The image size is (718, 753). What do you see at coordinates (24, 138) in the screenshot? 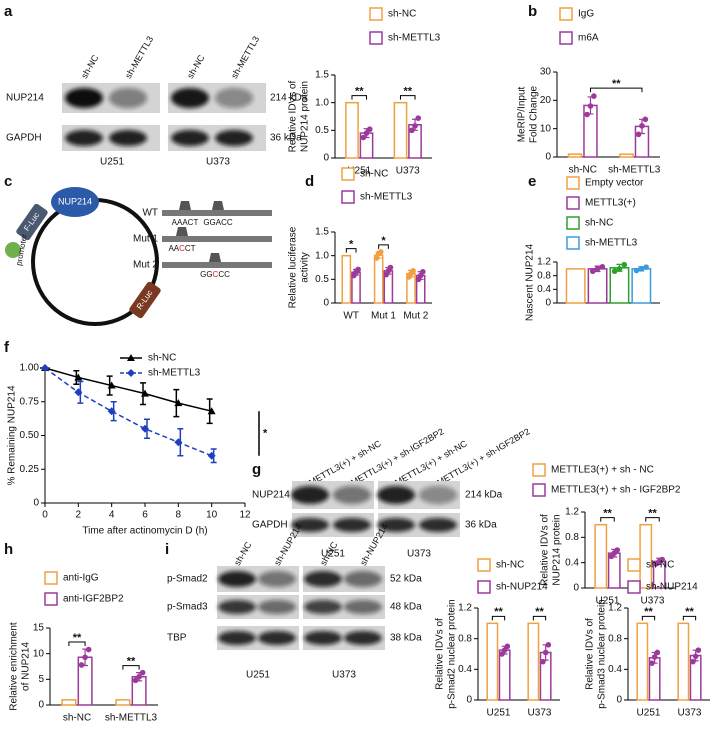
I see `protein-label: GAPDH` at bounding box center [24, 138].